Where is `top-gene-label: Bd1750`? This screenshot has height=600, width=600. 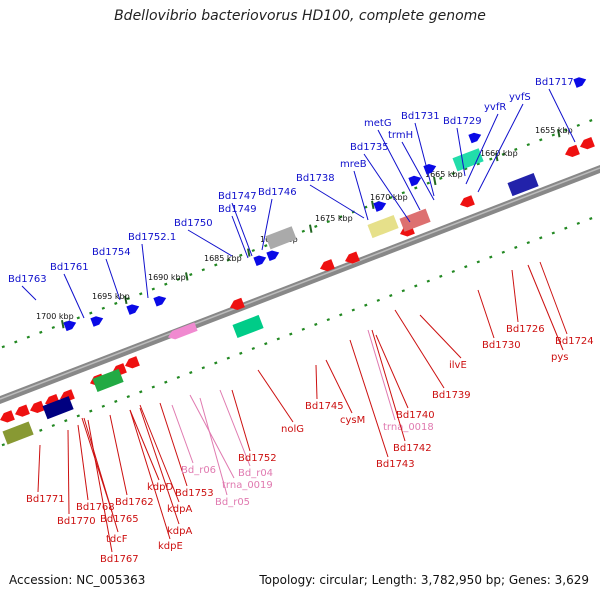 top-gene-label: Bd1750 is located at coordinates (193, 223).